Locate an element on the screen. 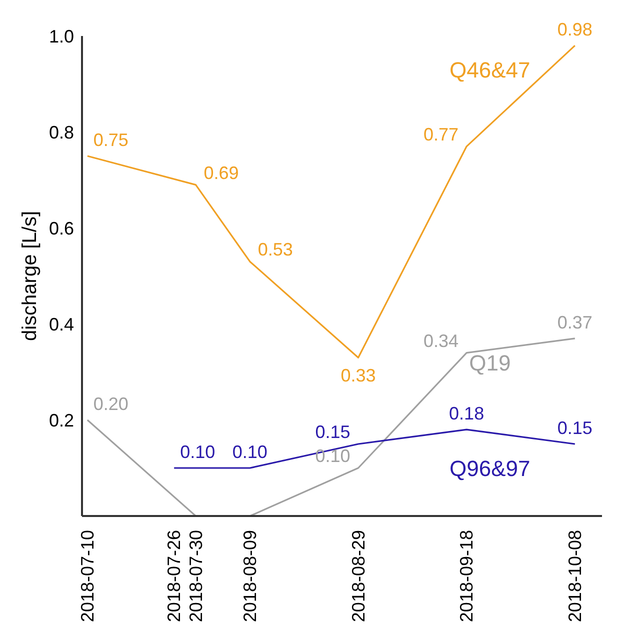 The height and width of the screenshot is (642, 632). data-label: 0.33 is located at coordinates (358, 376).